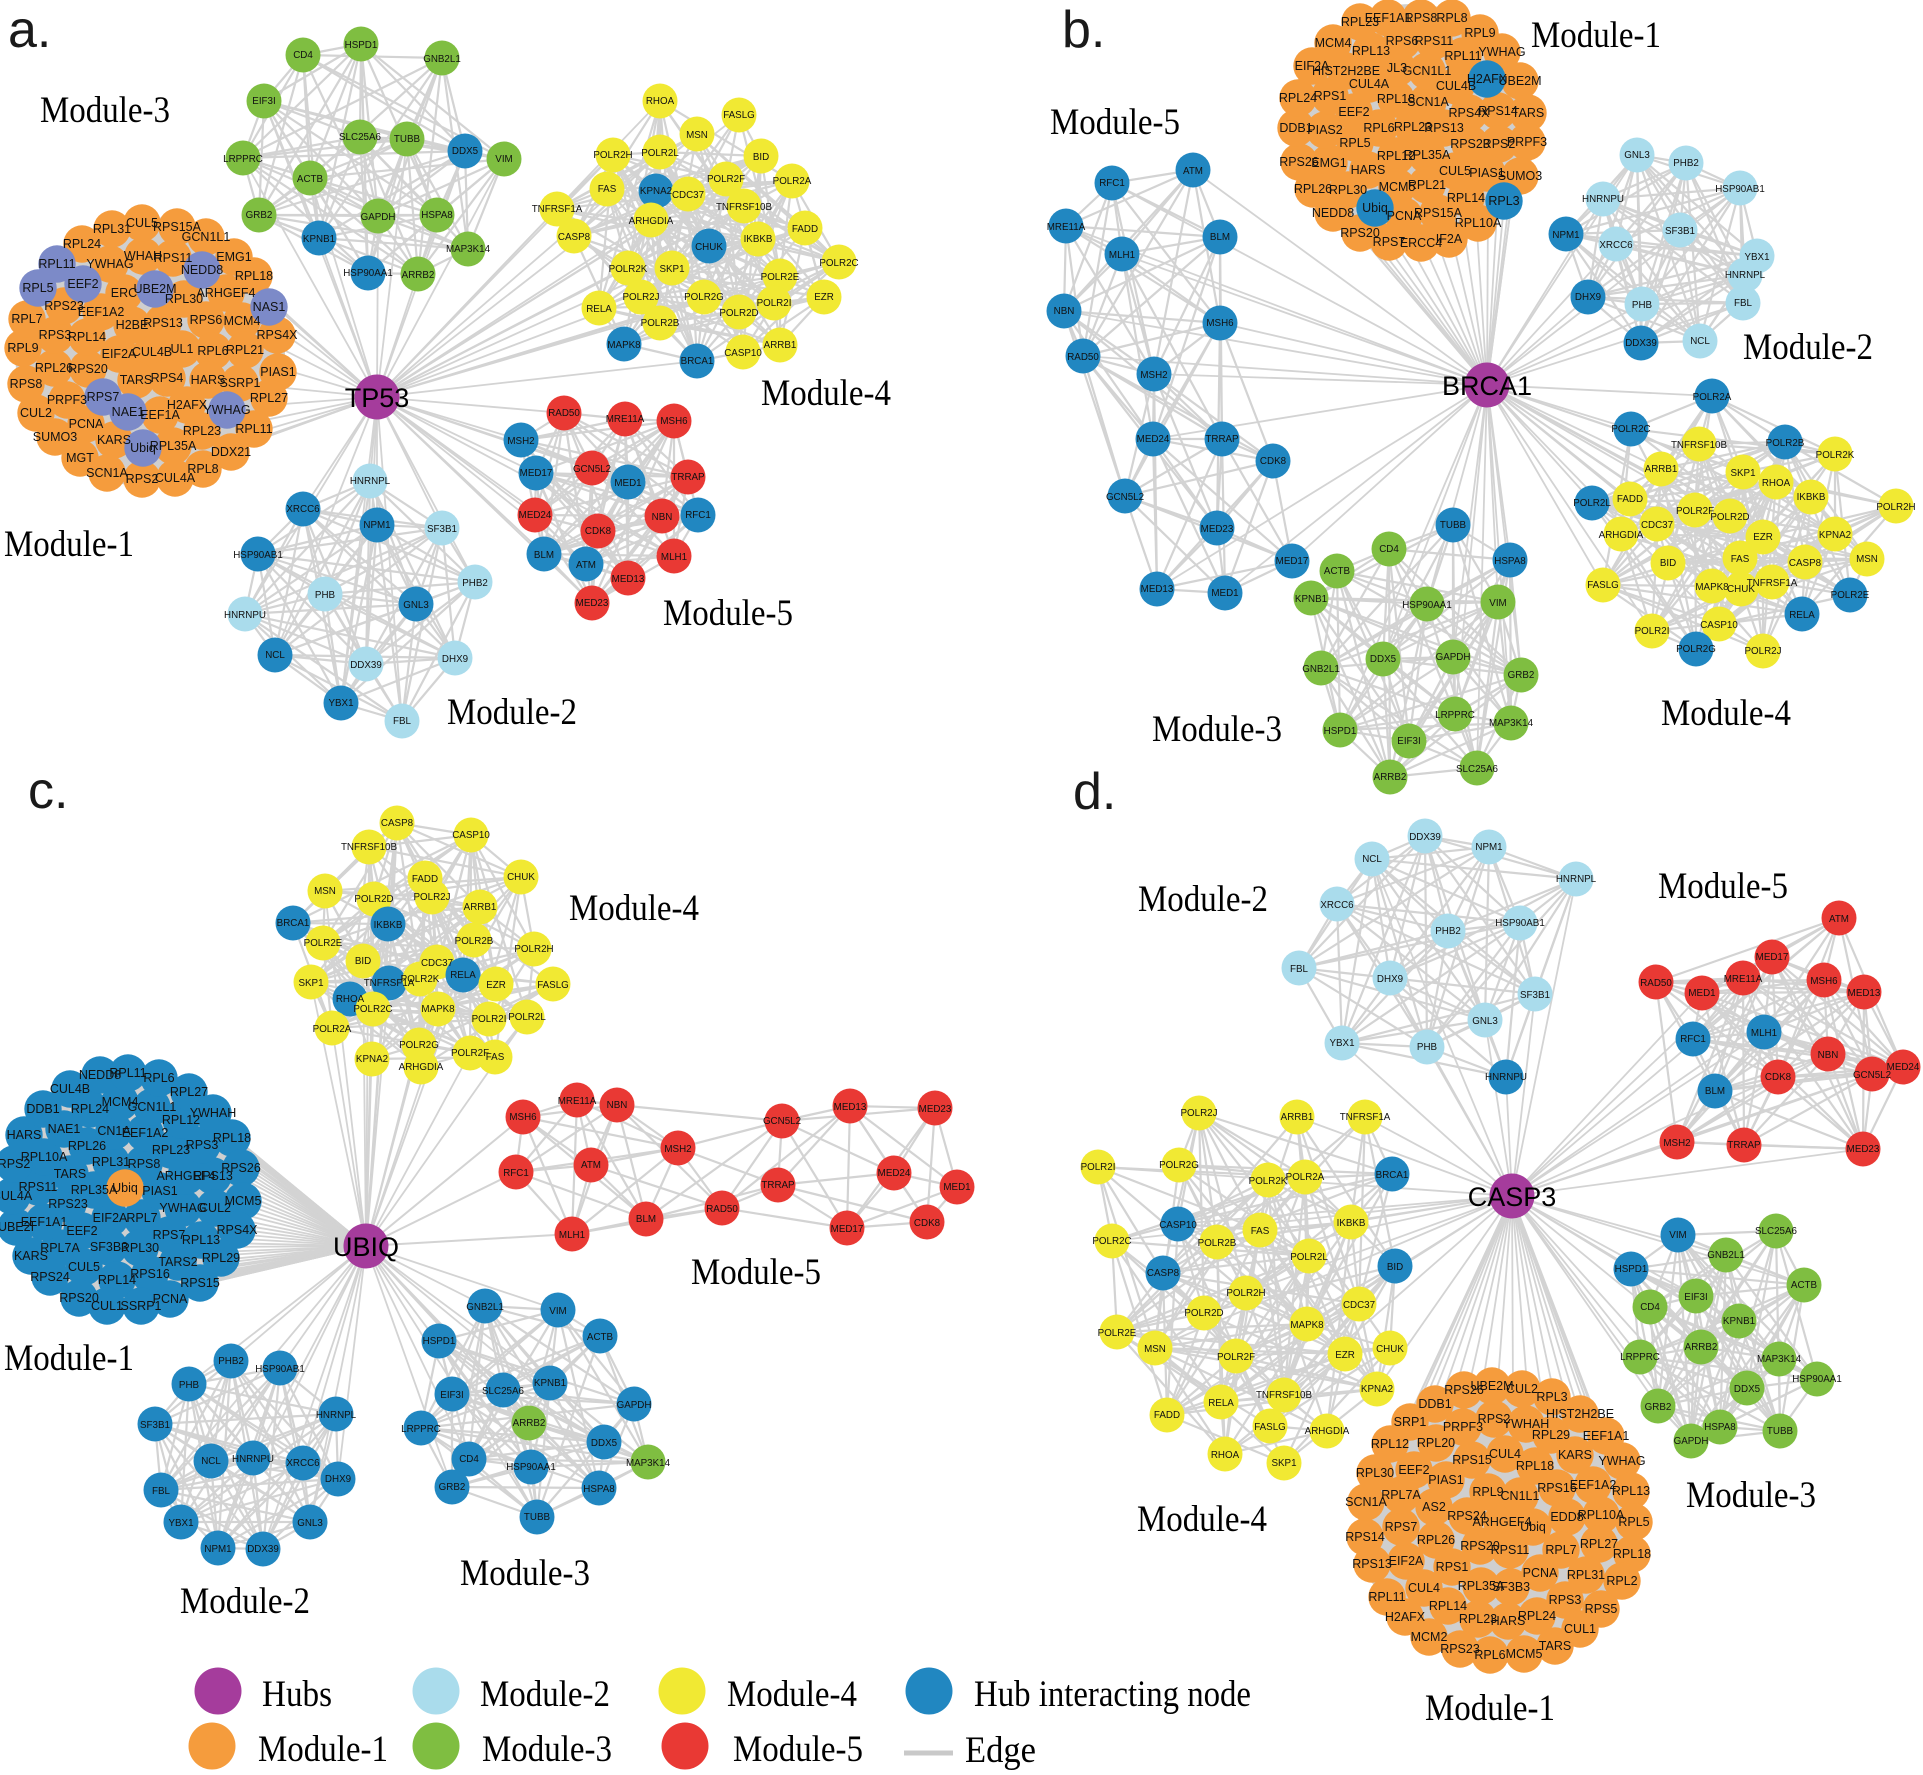  Describe the element at coordinates (677, 1149) in the screenshot. I see `svg-text: MSH2` at that location.